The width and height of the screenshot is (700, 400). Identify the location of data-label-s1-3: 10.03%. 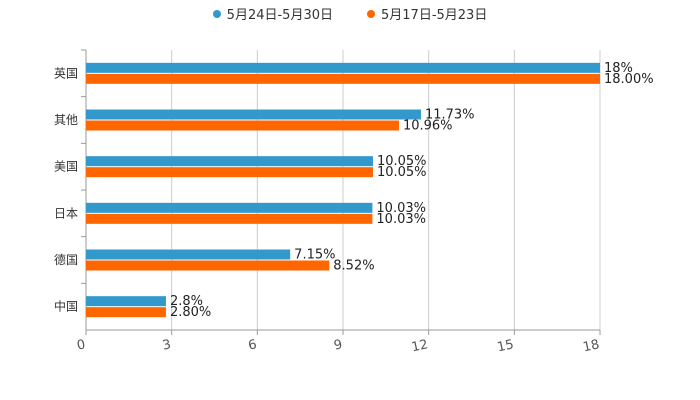
(401, 208).